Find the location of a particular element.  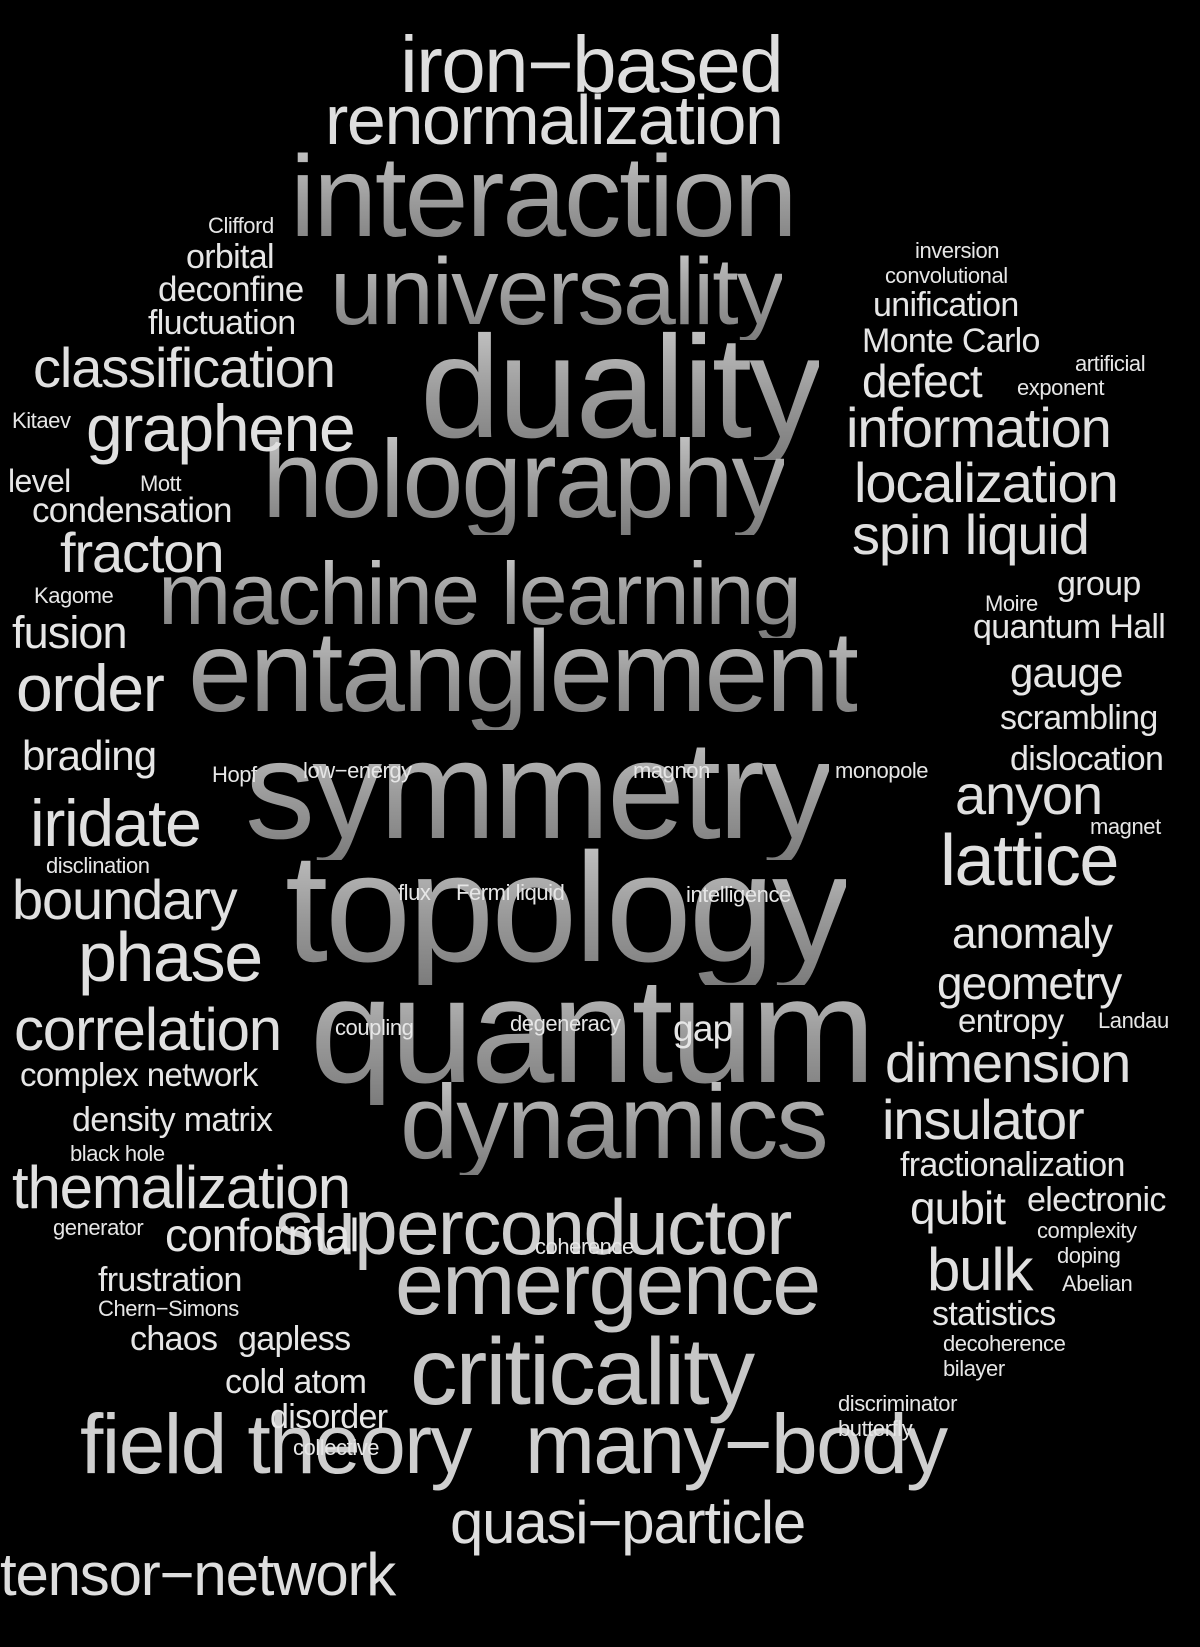

word-scrambling: scrambling is located at coordinates (1079, 718).